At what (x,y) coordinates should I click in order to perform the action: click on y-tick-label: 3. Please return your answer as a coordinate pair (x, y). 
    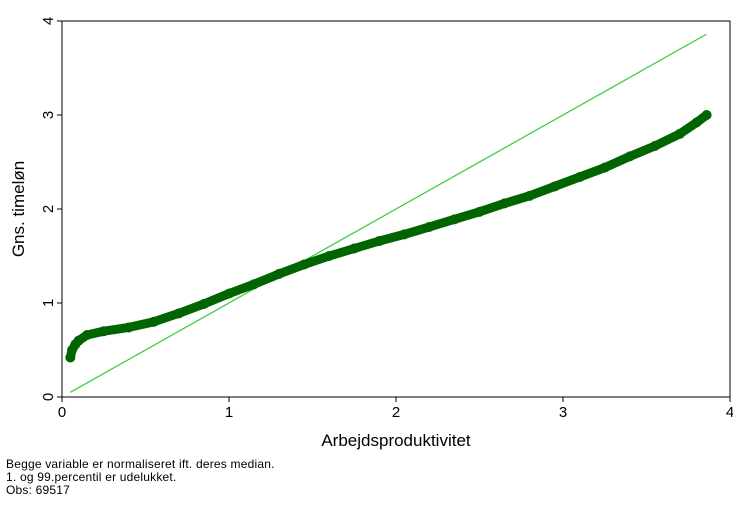
    Looking at the image, I should click on (48, 115).